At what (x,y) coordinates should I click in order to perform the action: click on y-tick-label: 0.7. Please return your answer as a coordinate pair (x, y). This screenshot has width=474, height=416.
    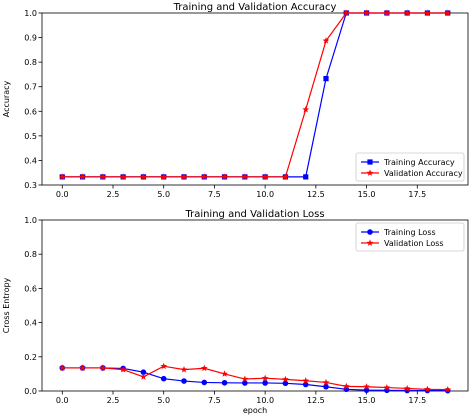
    Looking at the image, I should click on (30, 87).